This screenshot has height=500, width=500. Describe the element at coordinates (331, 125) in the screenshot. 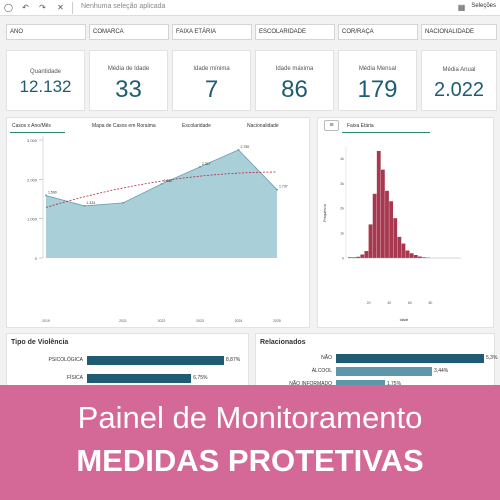

I see `menu-icon: ≡` at that location.